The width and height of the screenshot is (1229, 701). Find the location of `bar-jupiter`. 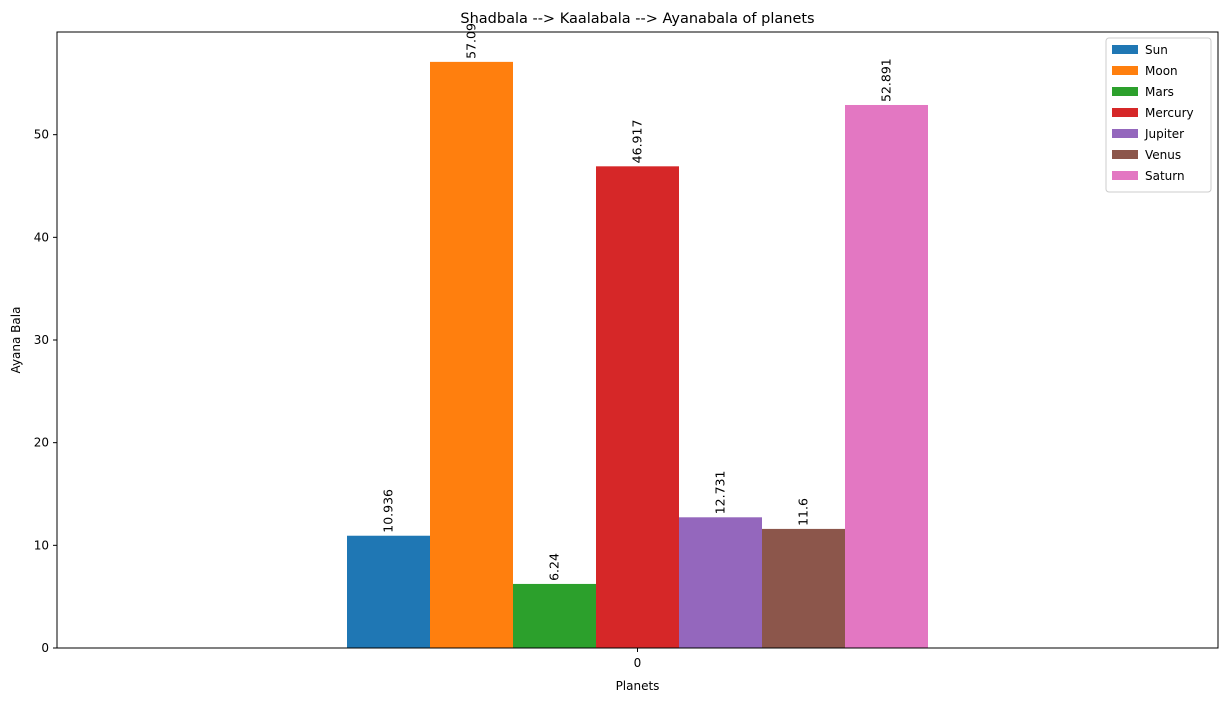

bar-jupiter is located at coordinates (720, 582).